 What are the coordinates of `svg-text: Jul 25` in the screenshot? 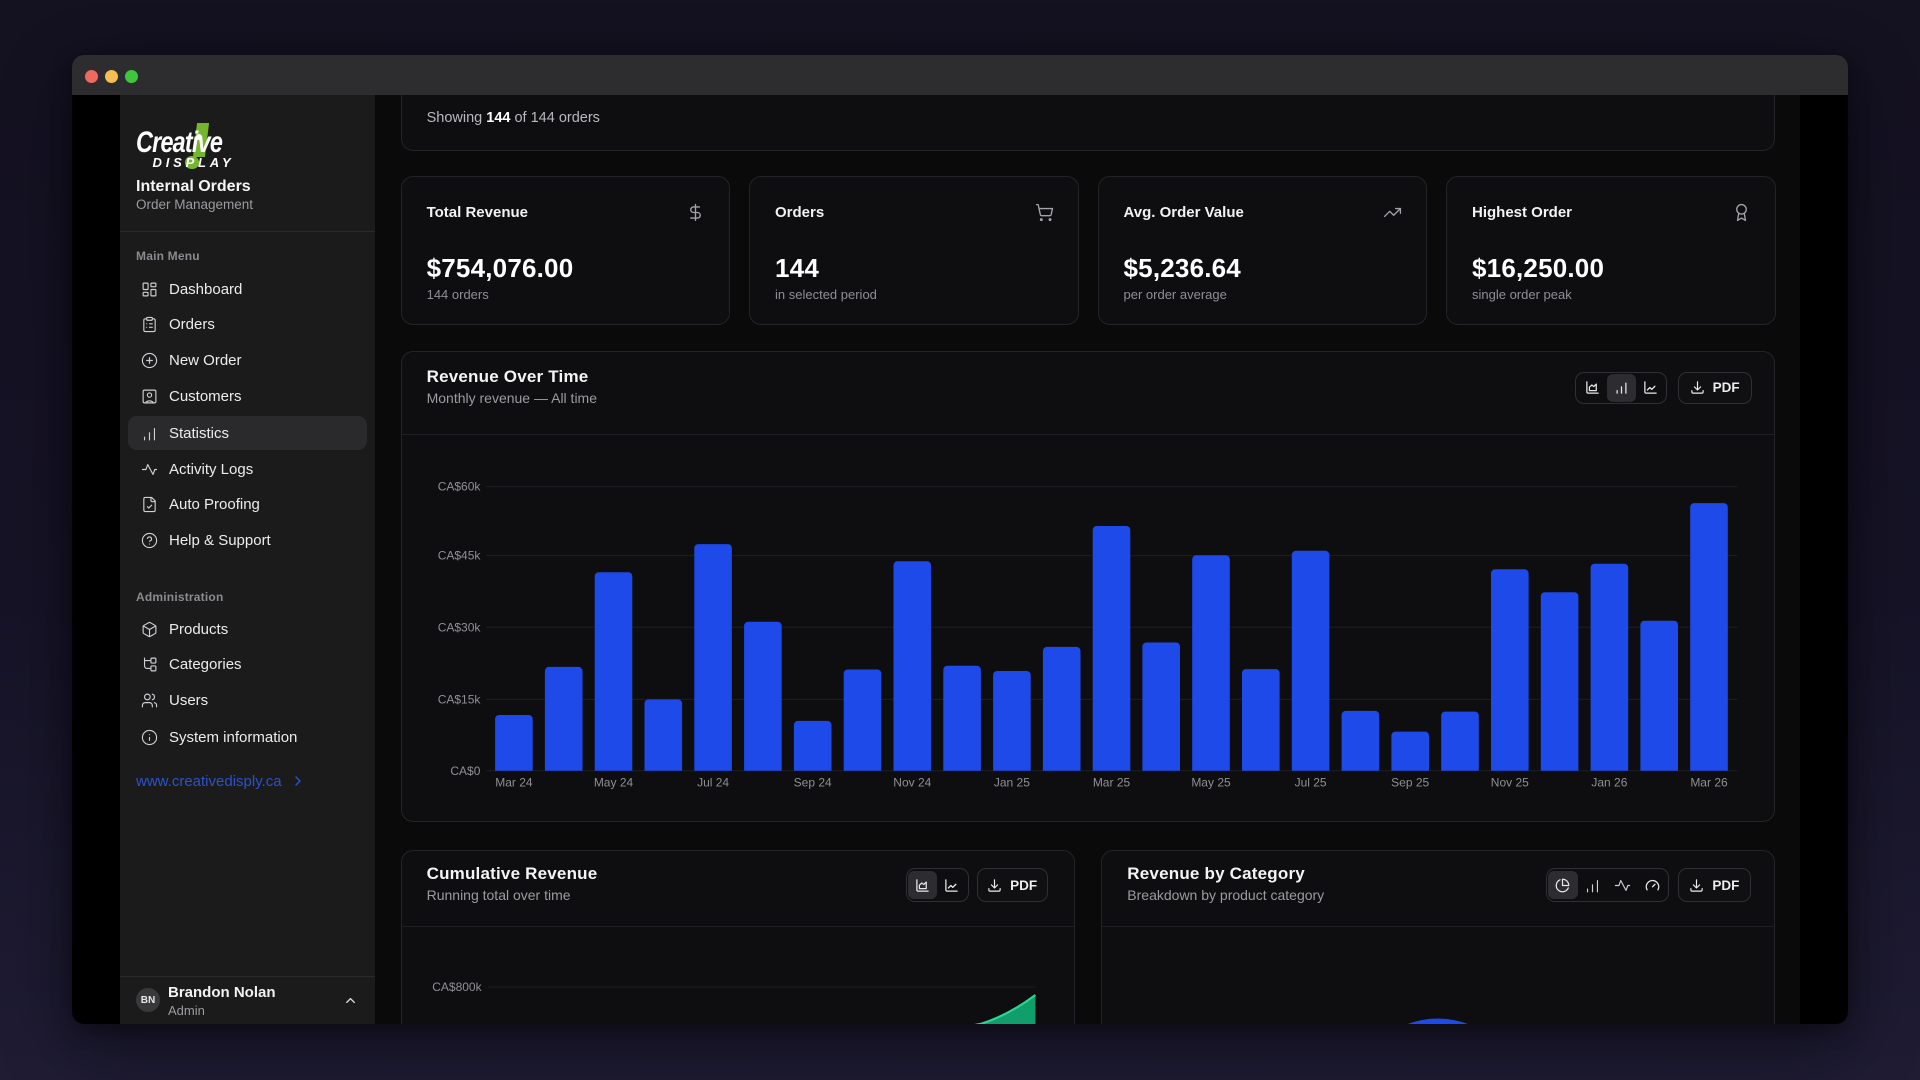 It's located at (1310, 782).